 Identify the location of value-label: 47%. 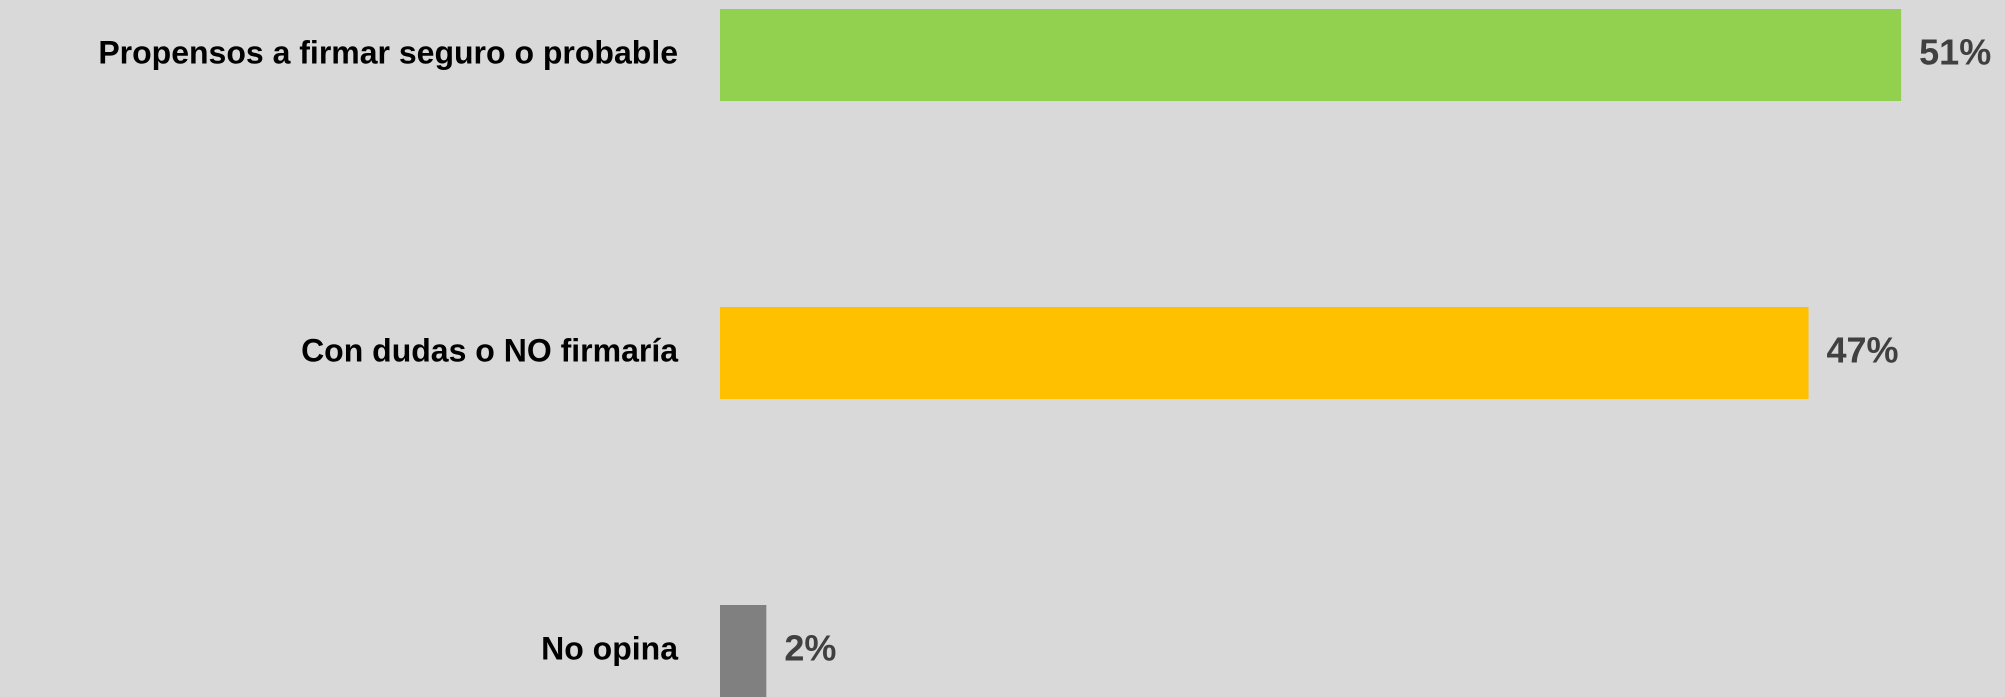
(1863, 350).